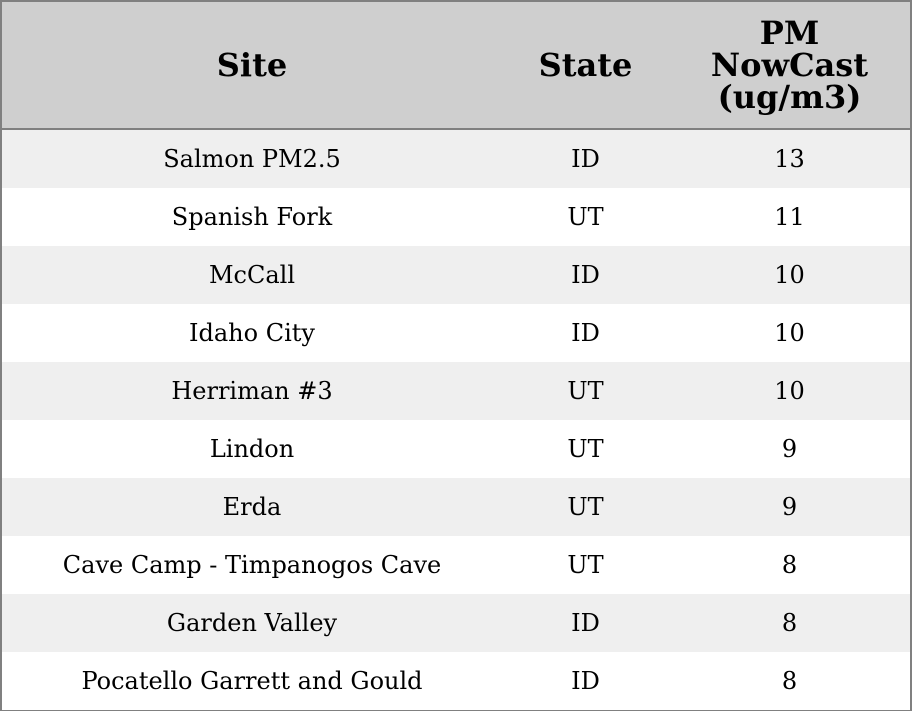  I want to click on table-row: Spanish Fork UT 11, so click(456, 217).